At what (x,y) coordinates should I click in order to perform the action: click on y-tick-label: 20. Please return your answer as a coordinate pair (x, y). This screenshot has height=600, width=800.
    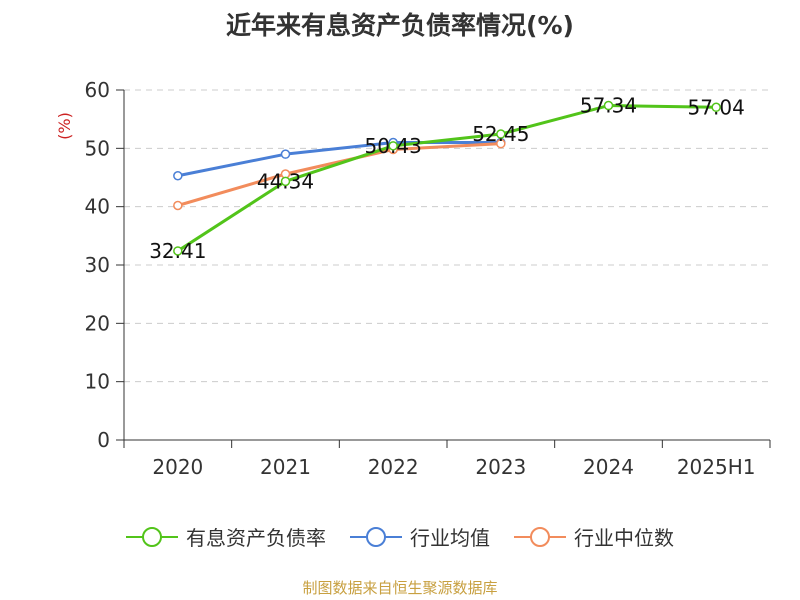
    Looking at the image, I should click on (97, 323).